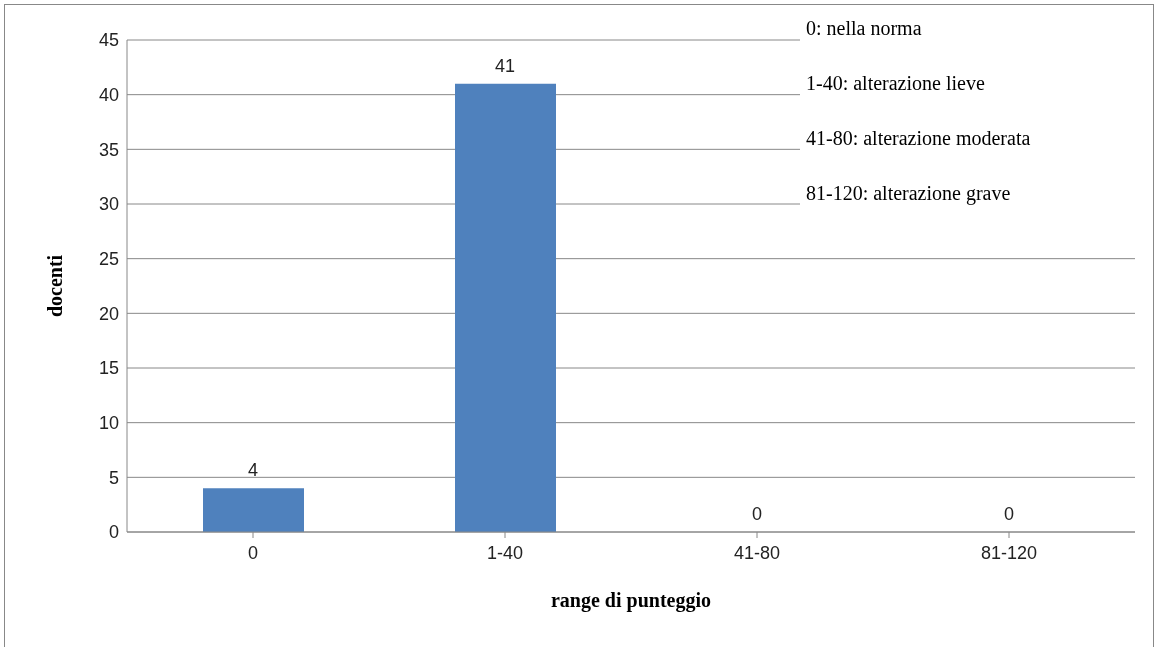  Describe the element at coordinates (1009, 552) in the screenshot. I see `x-tick-label: 81-120` at that location.